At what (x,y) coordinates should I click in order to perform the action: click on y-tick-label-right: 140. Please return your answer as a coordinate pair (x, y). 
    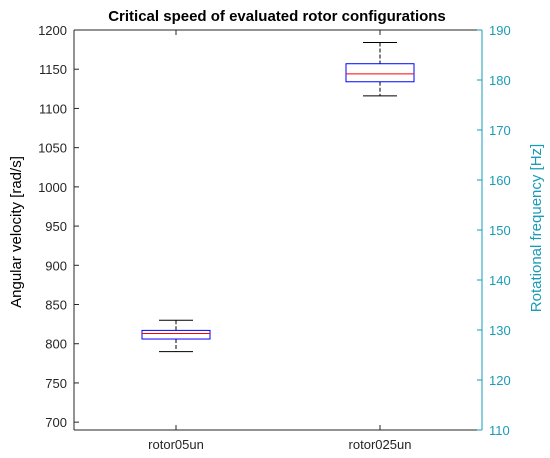
    Looking at the image, I should click on (500, 280).